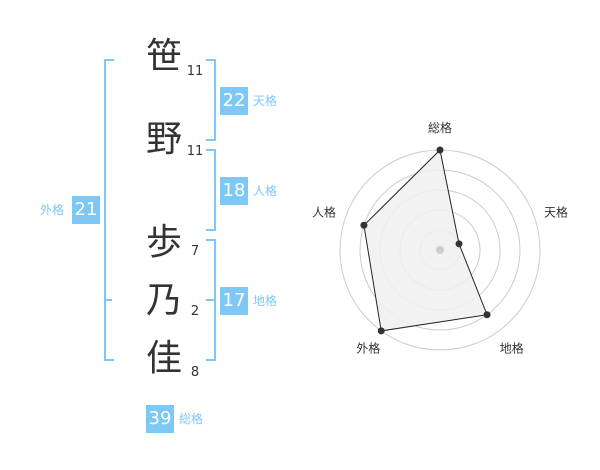 Image resolution: width=600 pixels, height=470 pixels. What do you see at coordinates (195, 311) in the screenshot?
I see `stroke-count-4: 2` at bounding box center [195, 311].